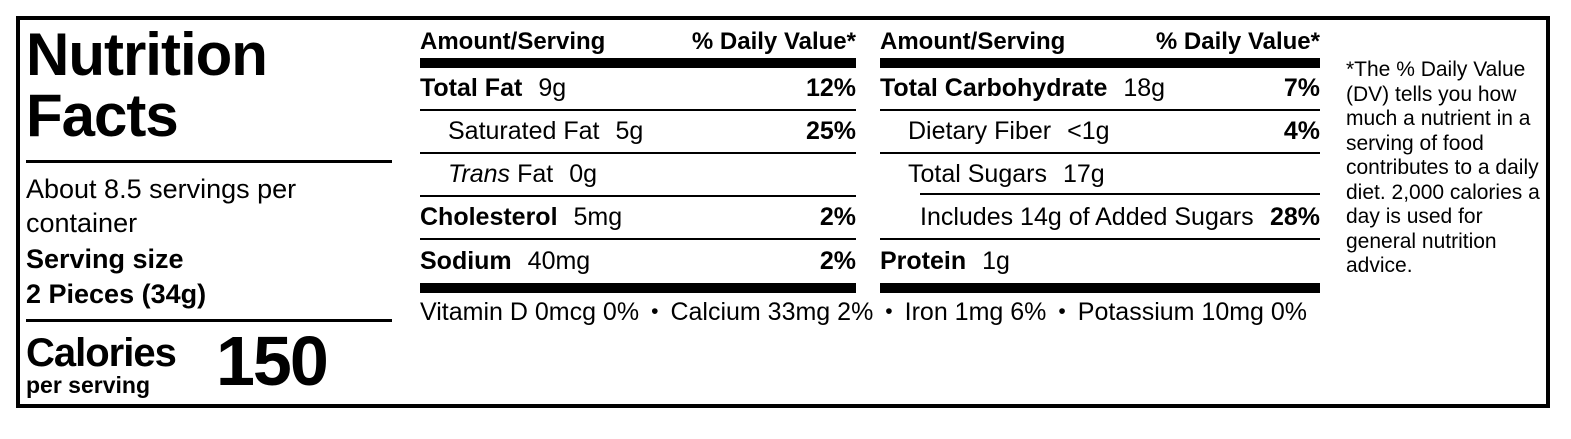 The width and height of the screenshot is (1571, 439). I want to click on nutrient-name-italic: Trans, so click(479, 174).